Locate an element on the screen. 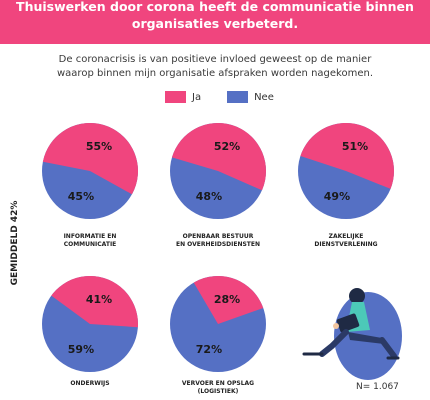 The width and height of the screenshot is (430, 400). pie-category-label: ZAKELIJKE DIENSTVERLENING is located at coordinates (346, 241).